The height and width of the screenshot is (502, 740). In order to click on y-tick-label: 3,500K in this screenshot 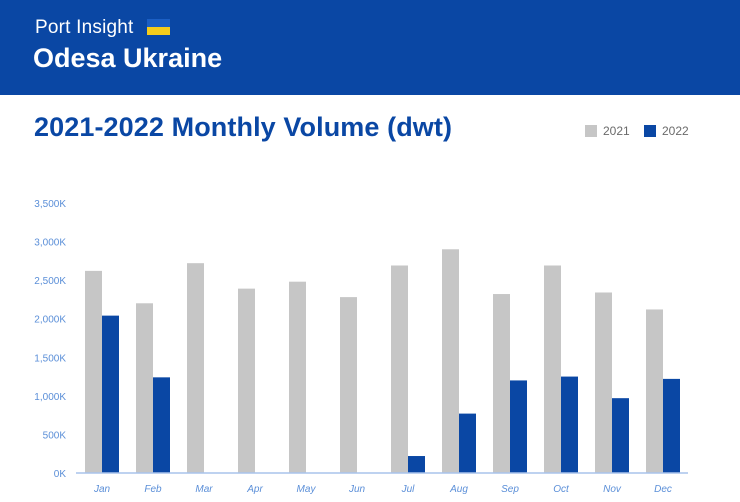, I will do `click(50, 204)`.